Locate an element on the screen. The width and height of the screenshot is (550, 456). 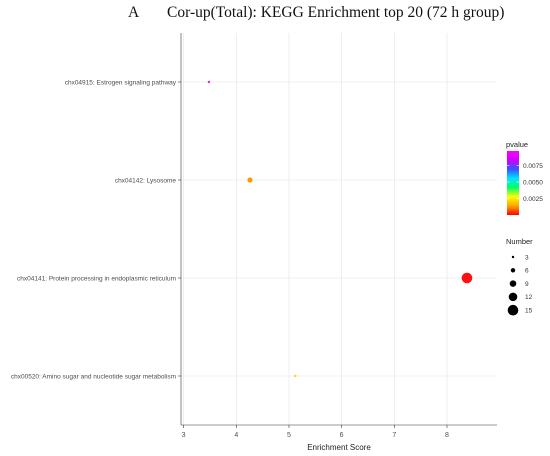
number-legend: Number 3 6 9 12 15 is located at coordinates (519, 276).